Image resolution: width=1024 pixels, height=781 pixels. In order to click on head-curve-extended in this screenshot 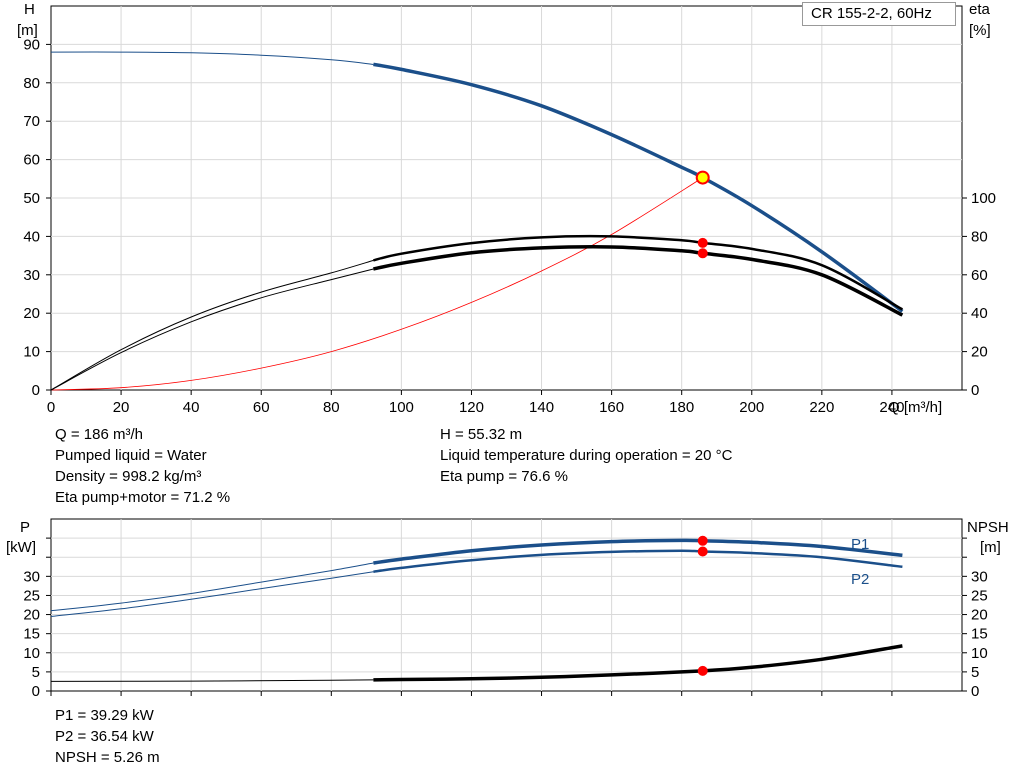, I will do `click(212, 58)`.